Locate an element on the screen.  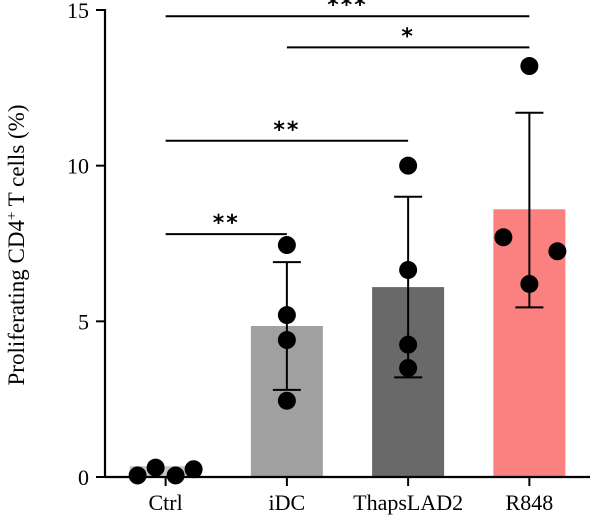
x-tick-label-1: iDC is located at coordinates (287, 502).